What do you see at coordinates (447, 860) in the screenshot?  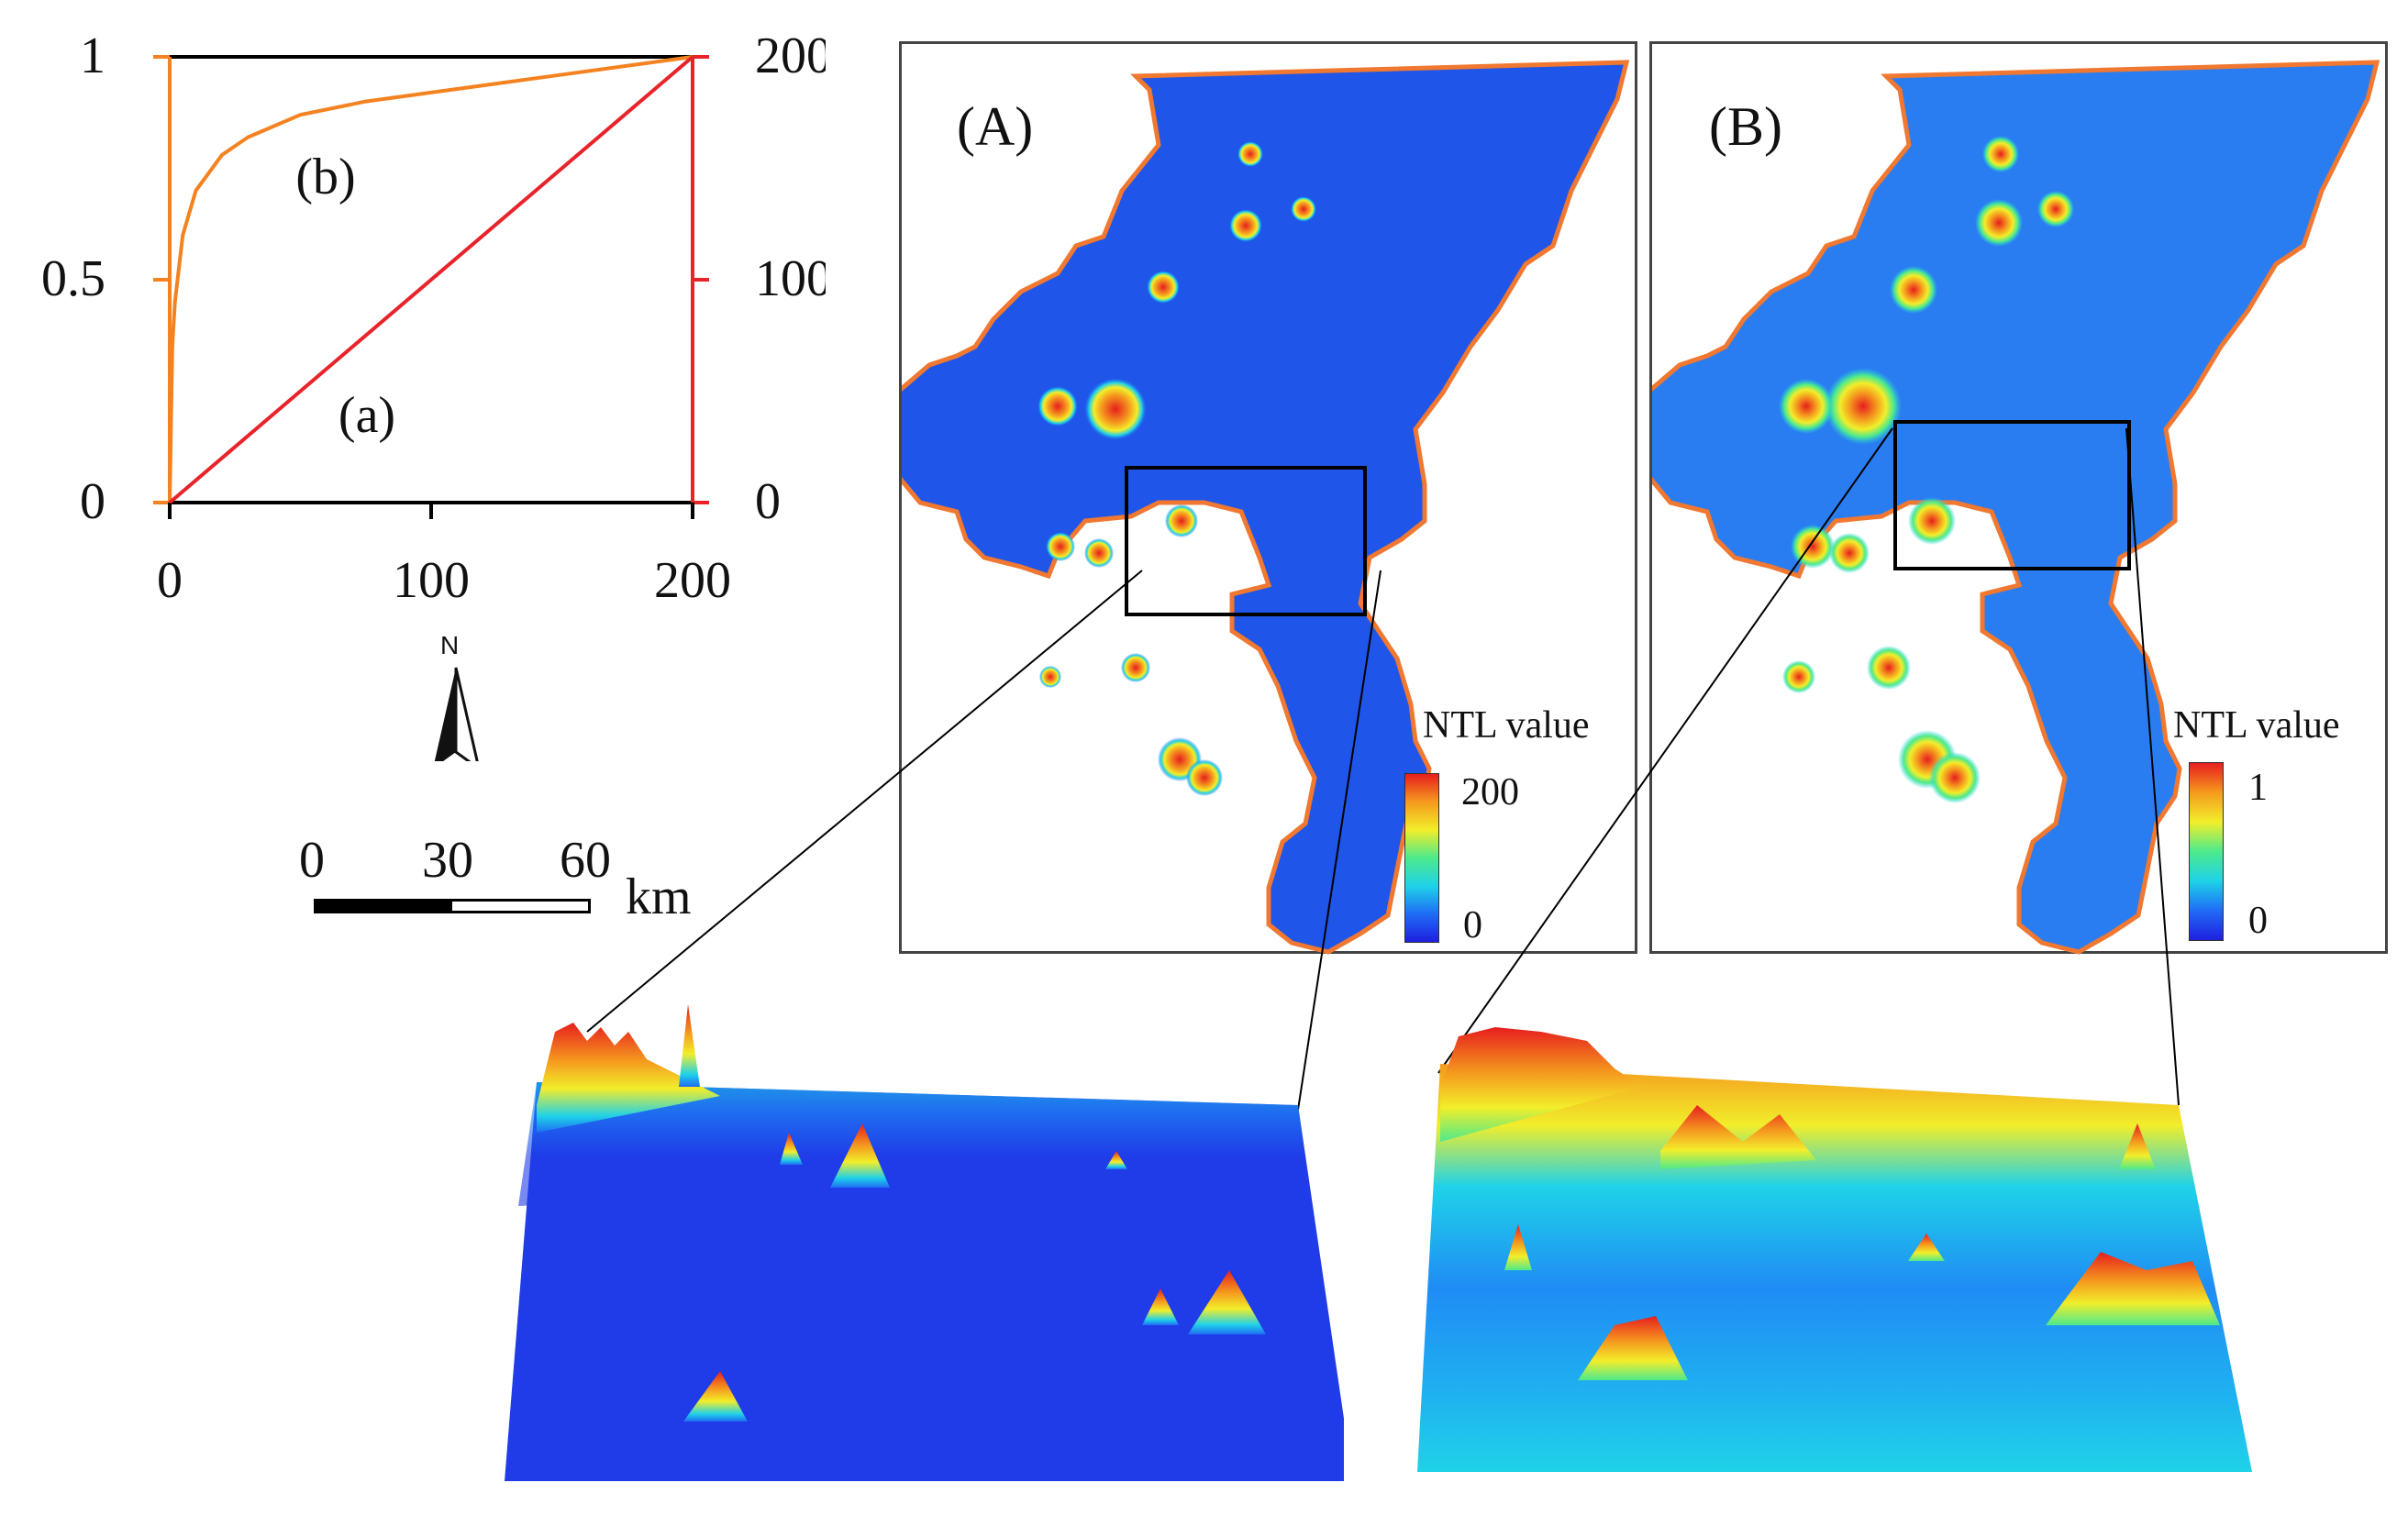 I see `scale-tick-30: 30` at bounding box center [447, 860].